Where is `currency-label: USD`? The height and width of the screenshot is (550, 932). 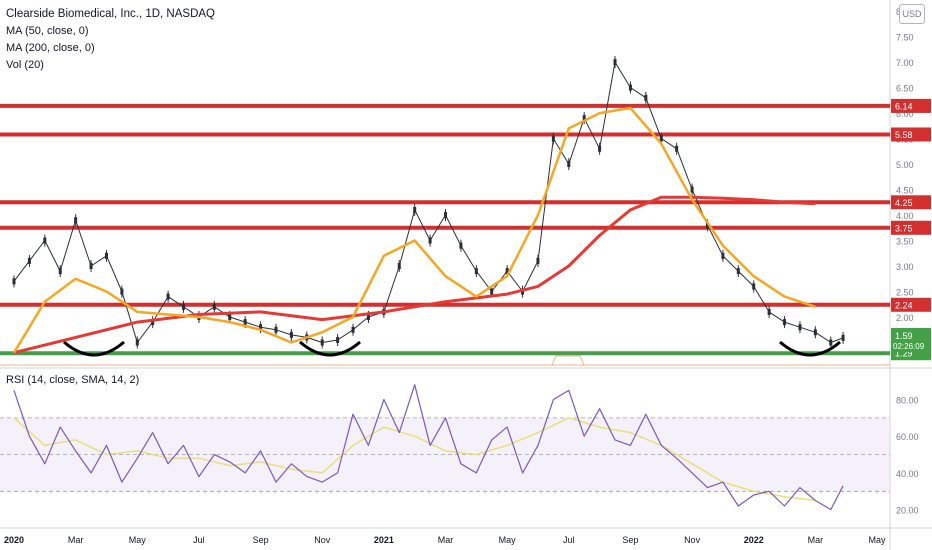 currency-label: USD is located at coordinates (912, 14).